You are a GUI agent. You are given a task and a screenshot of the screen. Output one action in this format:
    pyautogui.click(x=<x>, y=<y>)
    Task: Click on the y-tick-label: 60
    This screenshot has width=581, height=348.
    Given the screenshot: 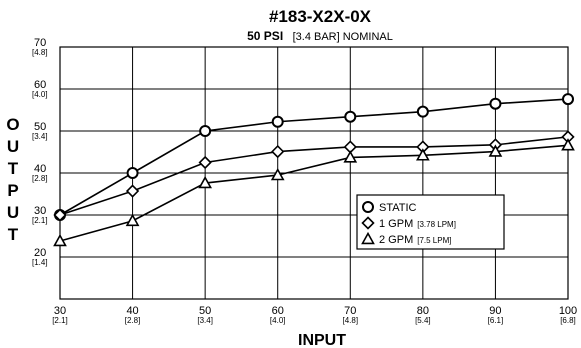 What is the action you would take?
    pyautogui.click(x=40, y=85)
    